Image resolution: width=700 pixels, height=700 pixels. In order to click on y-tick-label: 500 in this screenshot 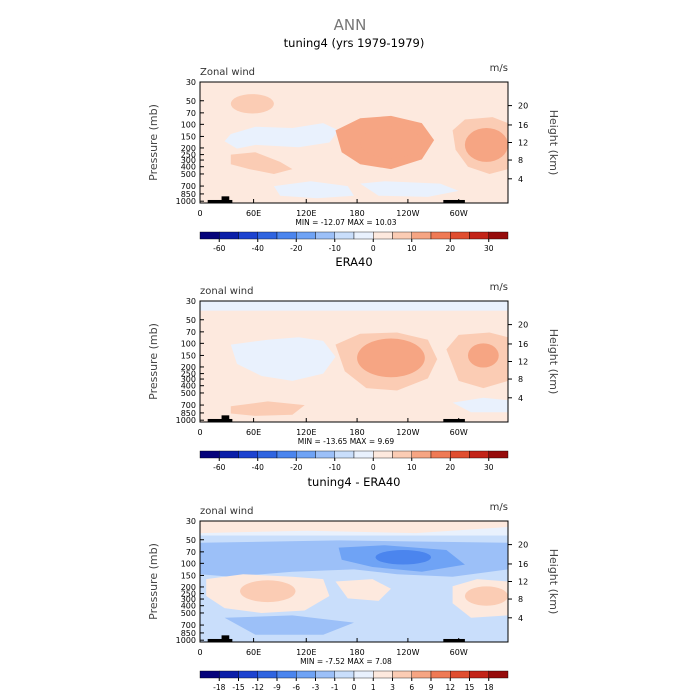, I will do `click(188, 174)`.